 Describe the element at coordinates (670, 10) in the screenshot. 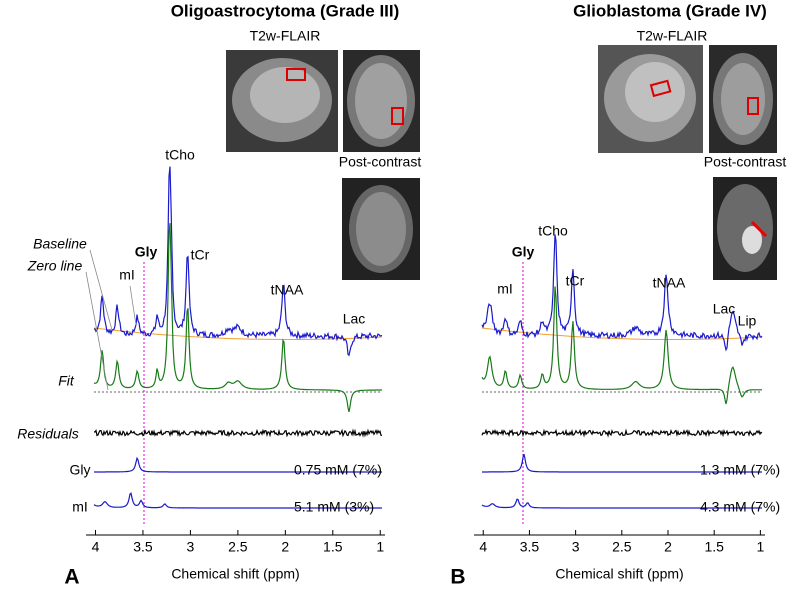

I see `panel-title: Glioblastoma (Grade IV)` at that location.